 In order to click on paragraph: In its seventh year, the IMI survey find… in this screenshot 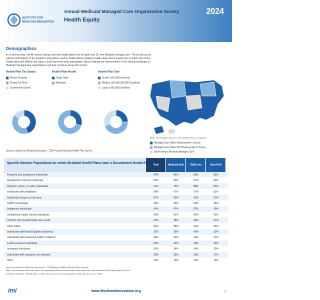, I will do `click(79, 60)`.